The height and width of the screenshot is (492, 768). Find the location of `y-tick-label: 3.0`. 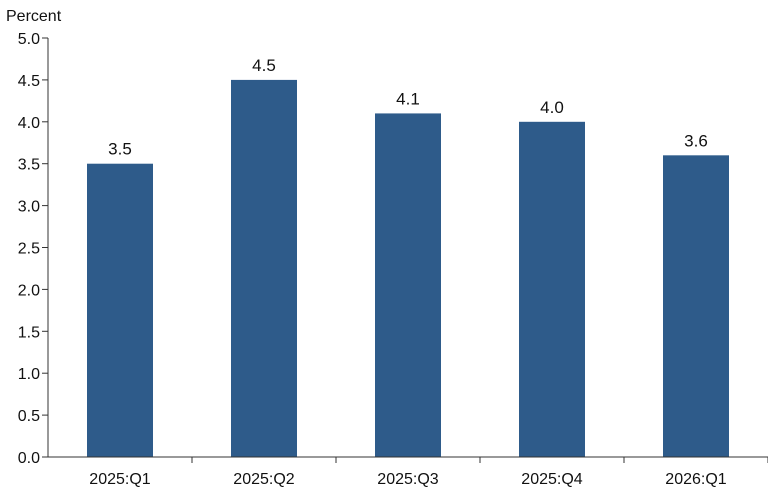

y-tick-label: 3.0 is located at coordinates (29, 207).